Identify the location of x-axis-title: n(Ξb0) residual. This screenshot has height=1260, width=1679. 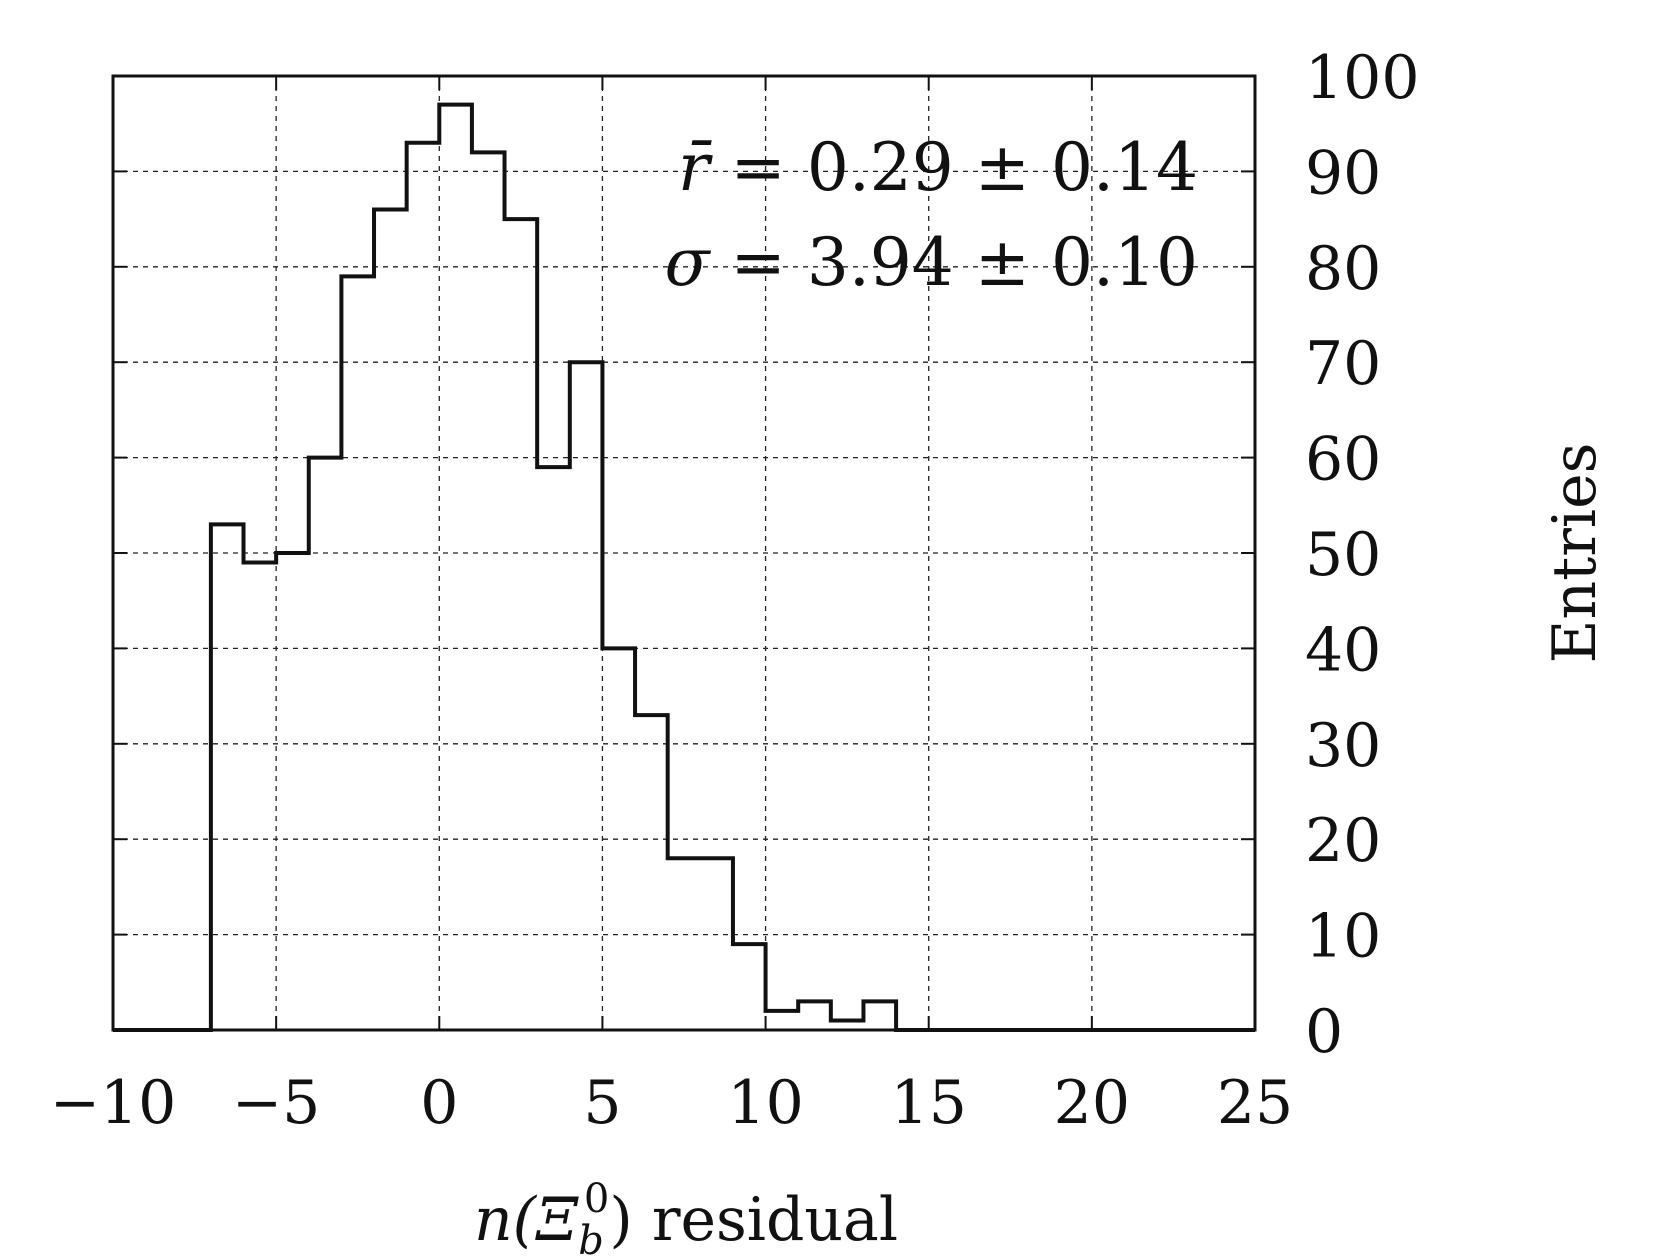
(686, 1218).